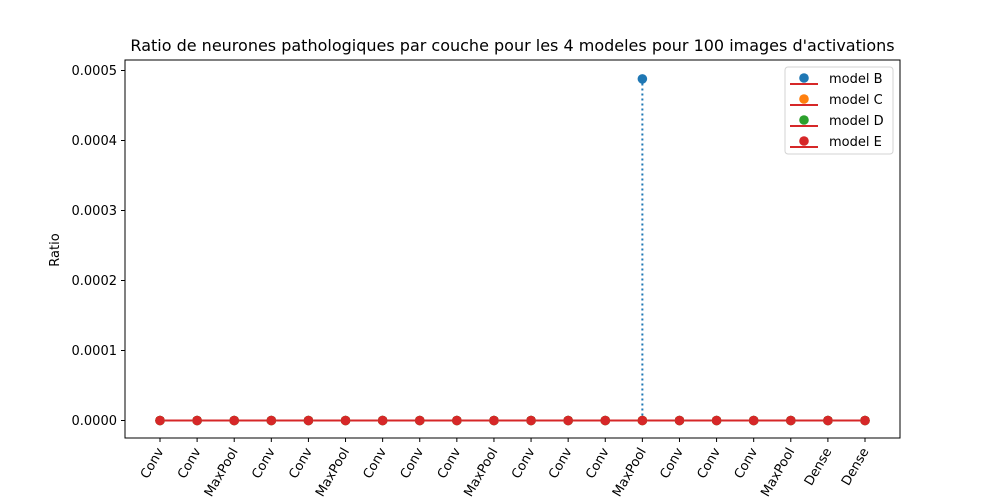 The height and width of the screenshot is (500, 1000). What do you see at coordinates (95, 421) in the screenshot?
I see `y-tick-label: 0.0000` at bounding box center [95, 421].